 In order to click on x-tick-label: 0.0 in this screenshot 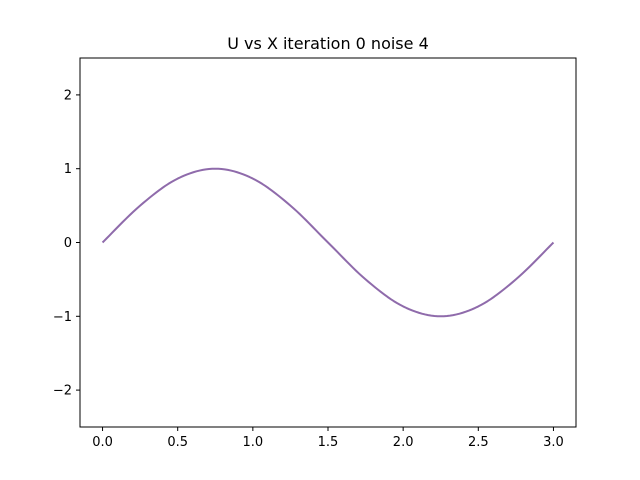, I will do `click(102, 442)`.